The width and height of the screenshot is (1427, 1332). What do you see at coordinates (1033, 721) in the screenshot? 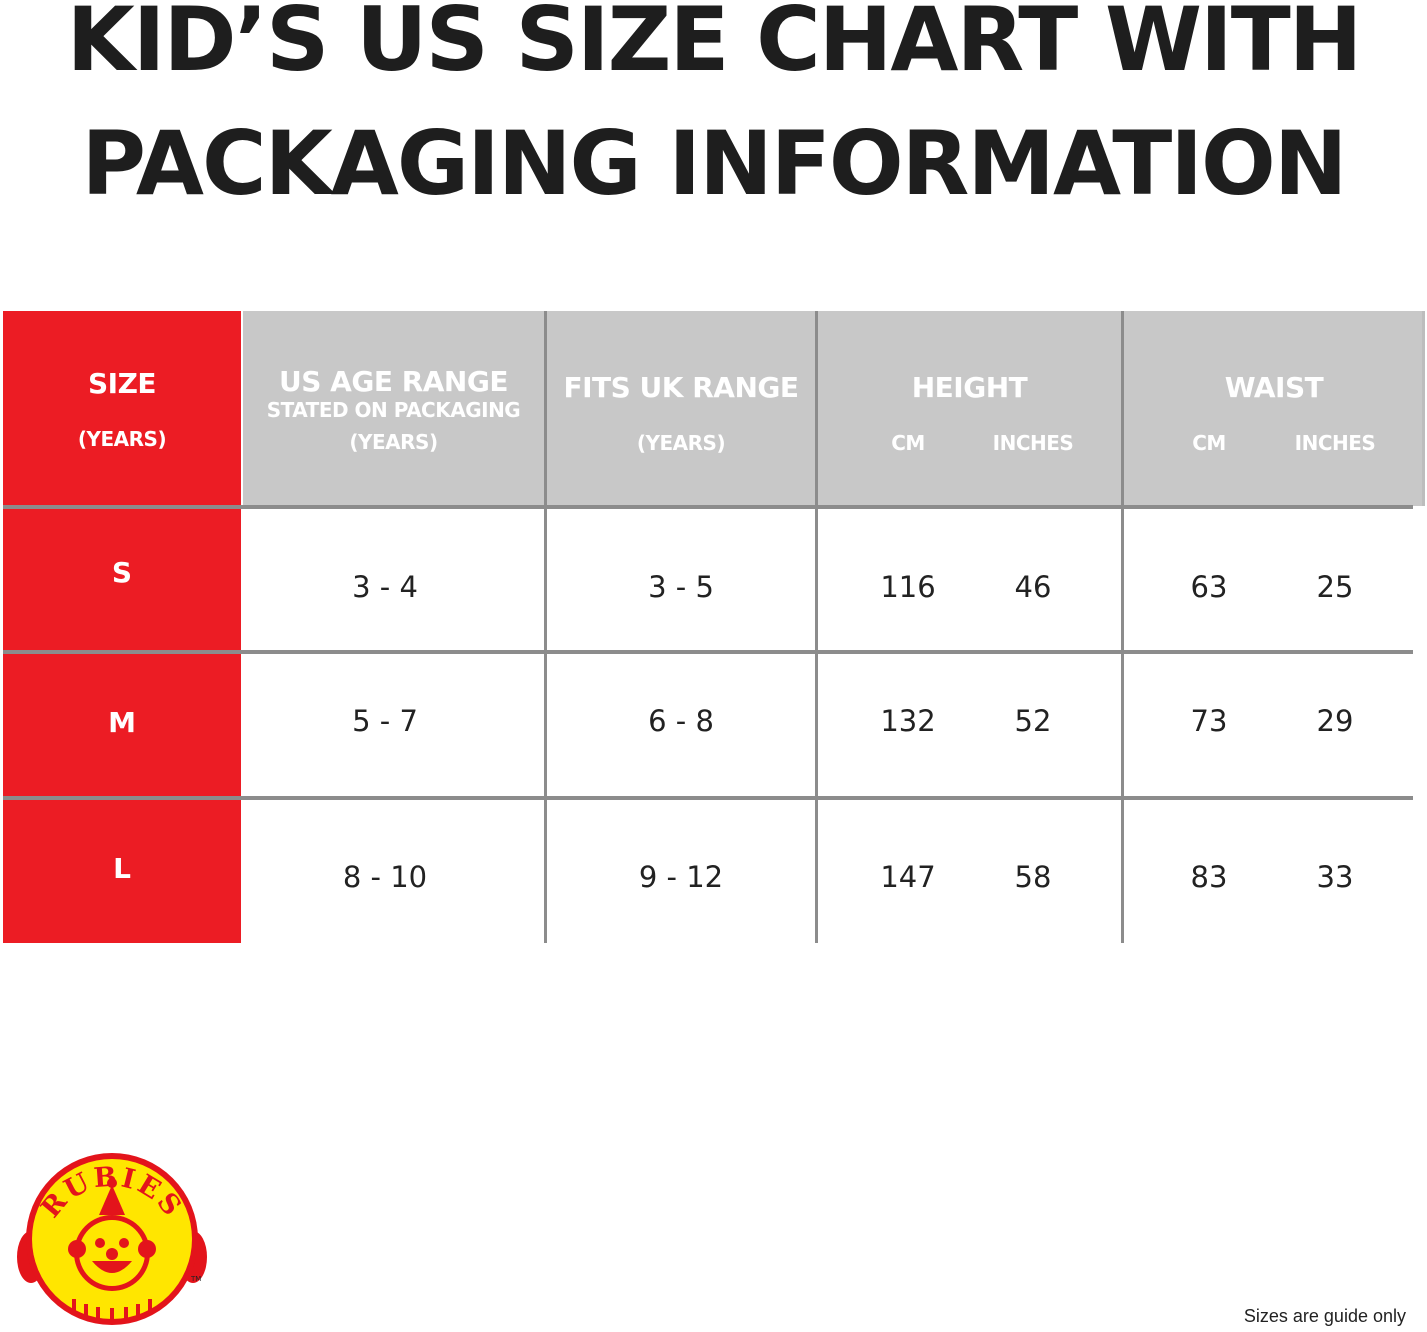
I see `height-inches-value: 52` at bounding box center [1033, 721].